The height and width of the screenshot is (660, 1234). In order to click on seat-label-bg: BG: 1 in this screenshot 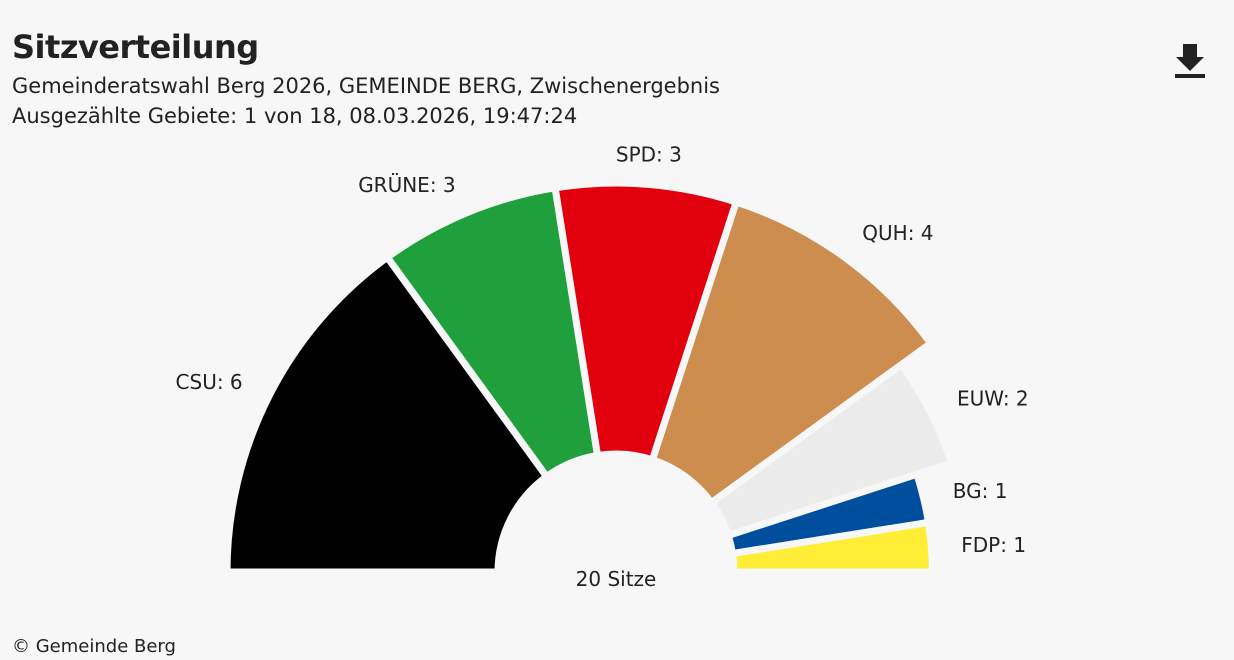, I will do `click(980, 491)`.